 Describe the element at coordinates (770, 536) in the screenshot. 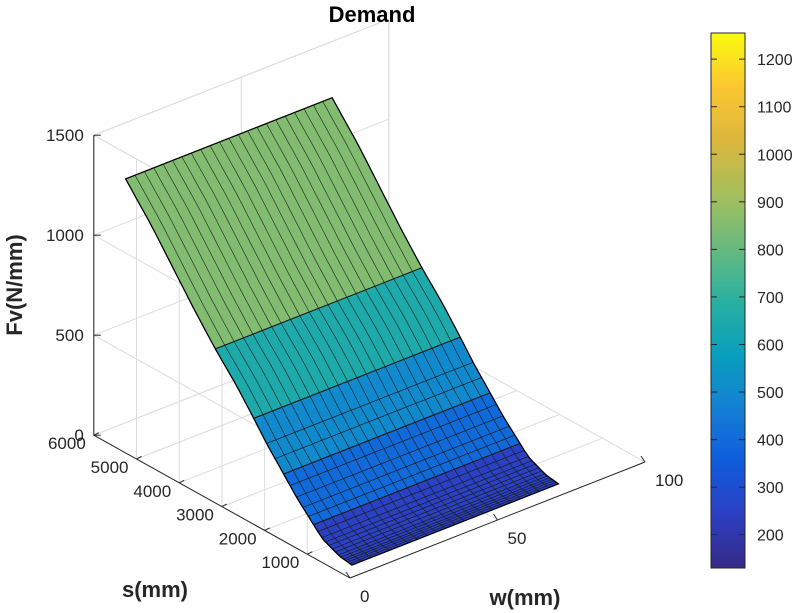

I see `colorbar-tick-label: 200` at that location.